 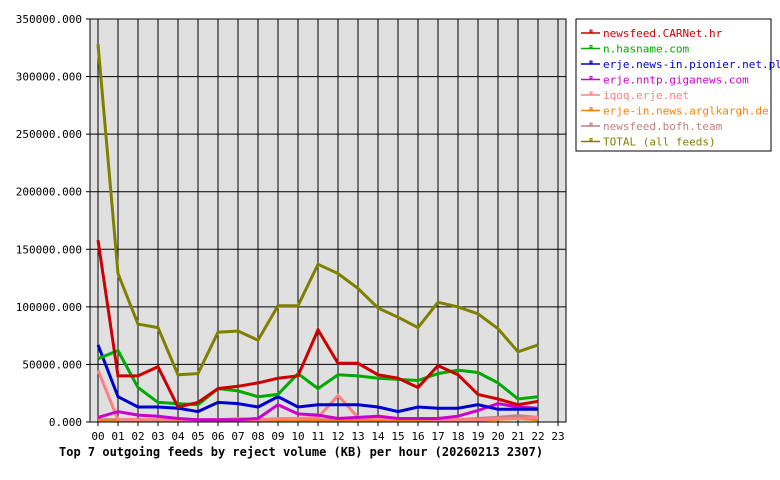 What do you see at coordinates (646, 95) in the screenshot?
I see `legend-label: iqoq.erje.net` at bounding box center [646, 95].